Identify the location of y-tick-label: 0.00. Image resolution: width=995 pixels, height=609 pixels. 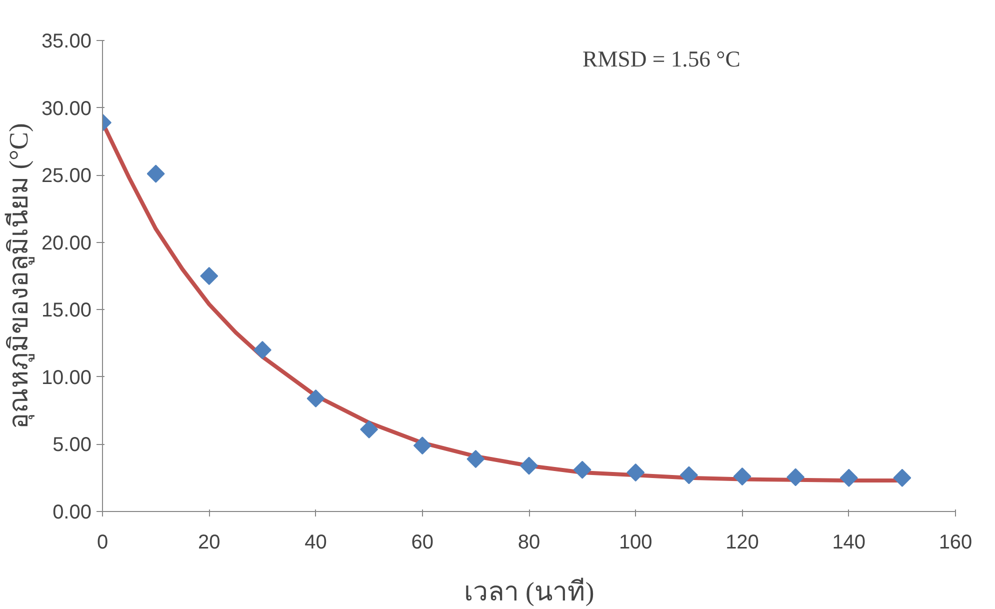
(72, 513).